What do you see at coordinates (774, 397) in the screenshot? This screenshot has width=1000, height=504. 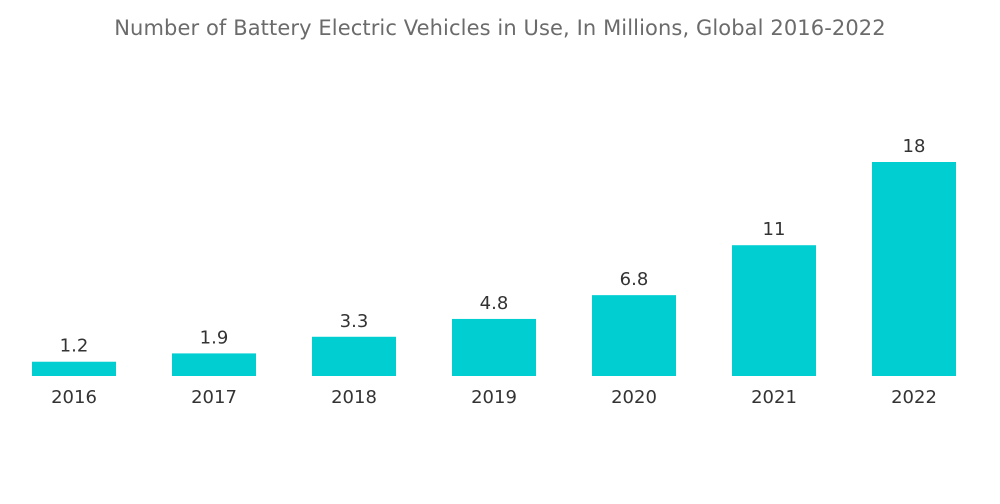 I see `x-tick-label-2021: 2021` at bounding box center [774, 397].